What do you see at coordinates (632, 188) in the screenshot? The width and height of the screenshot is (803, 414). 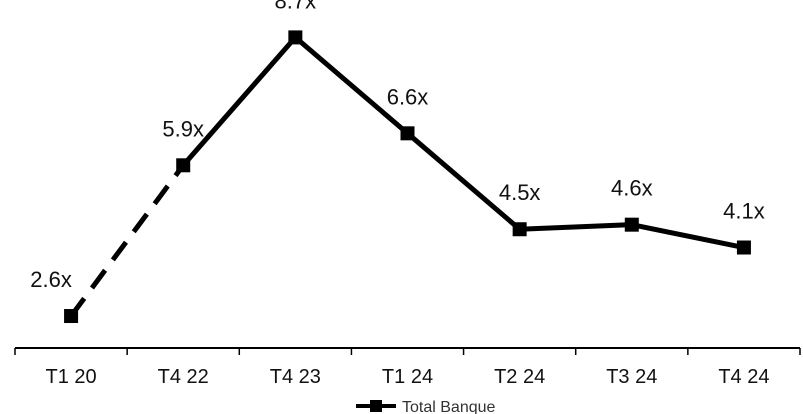 I see `data-label: 4.6x` at bounding box center [632, 188].